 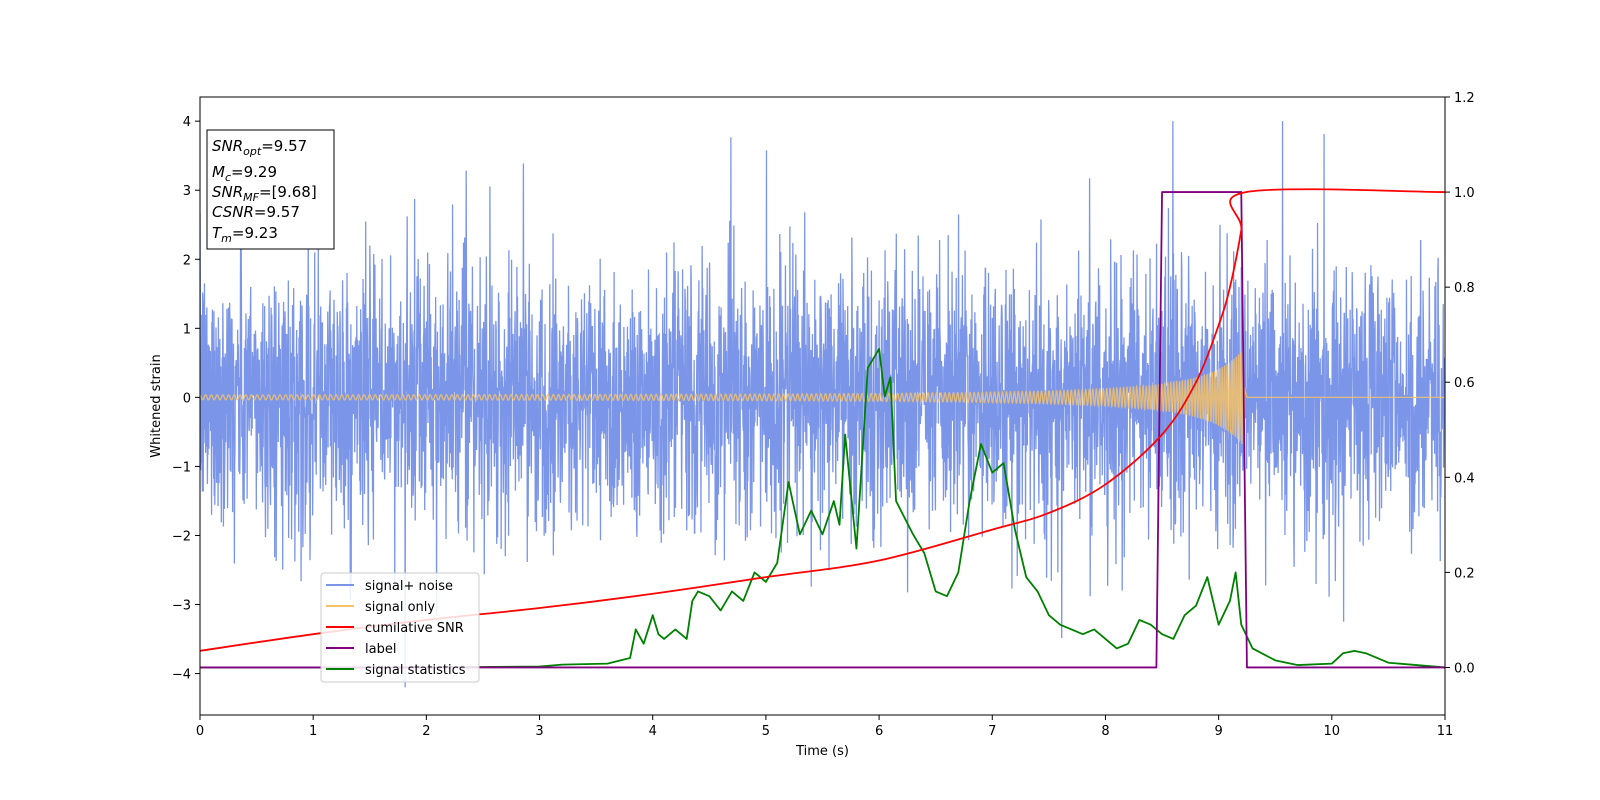 What do you see at coordinates (181, 536) in the screenshot?
I see `y-left-tick-label: −2` at bounding box center [181, 536].